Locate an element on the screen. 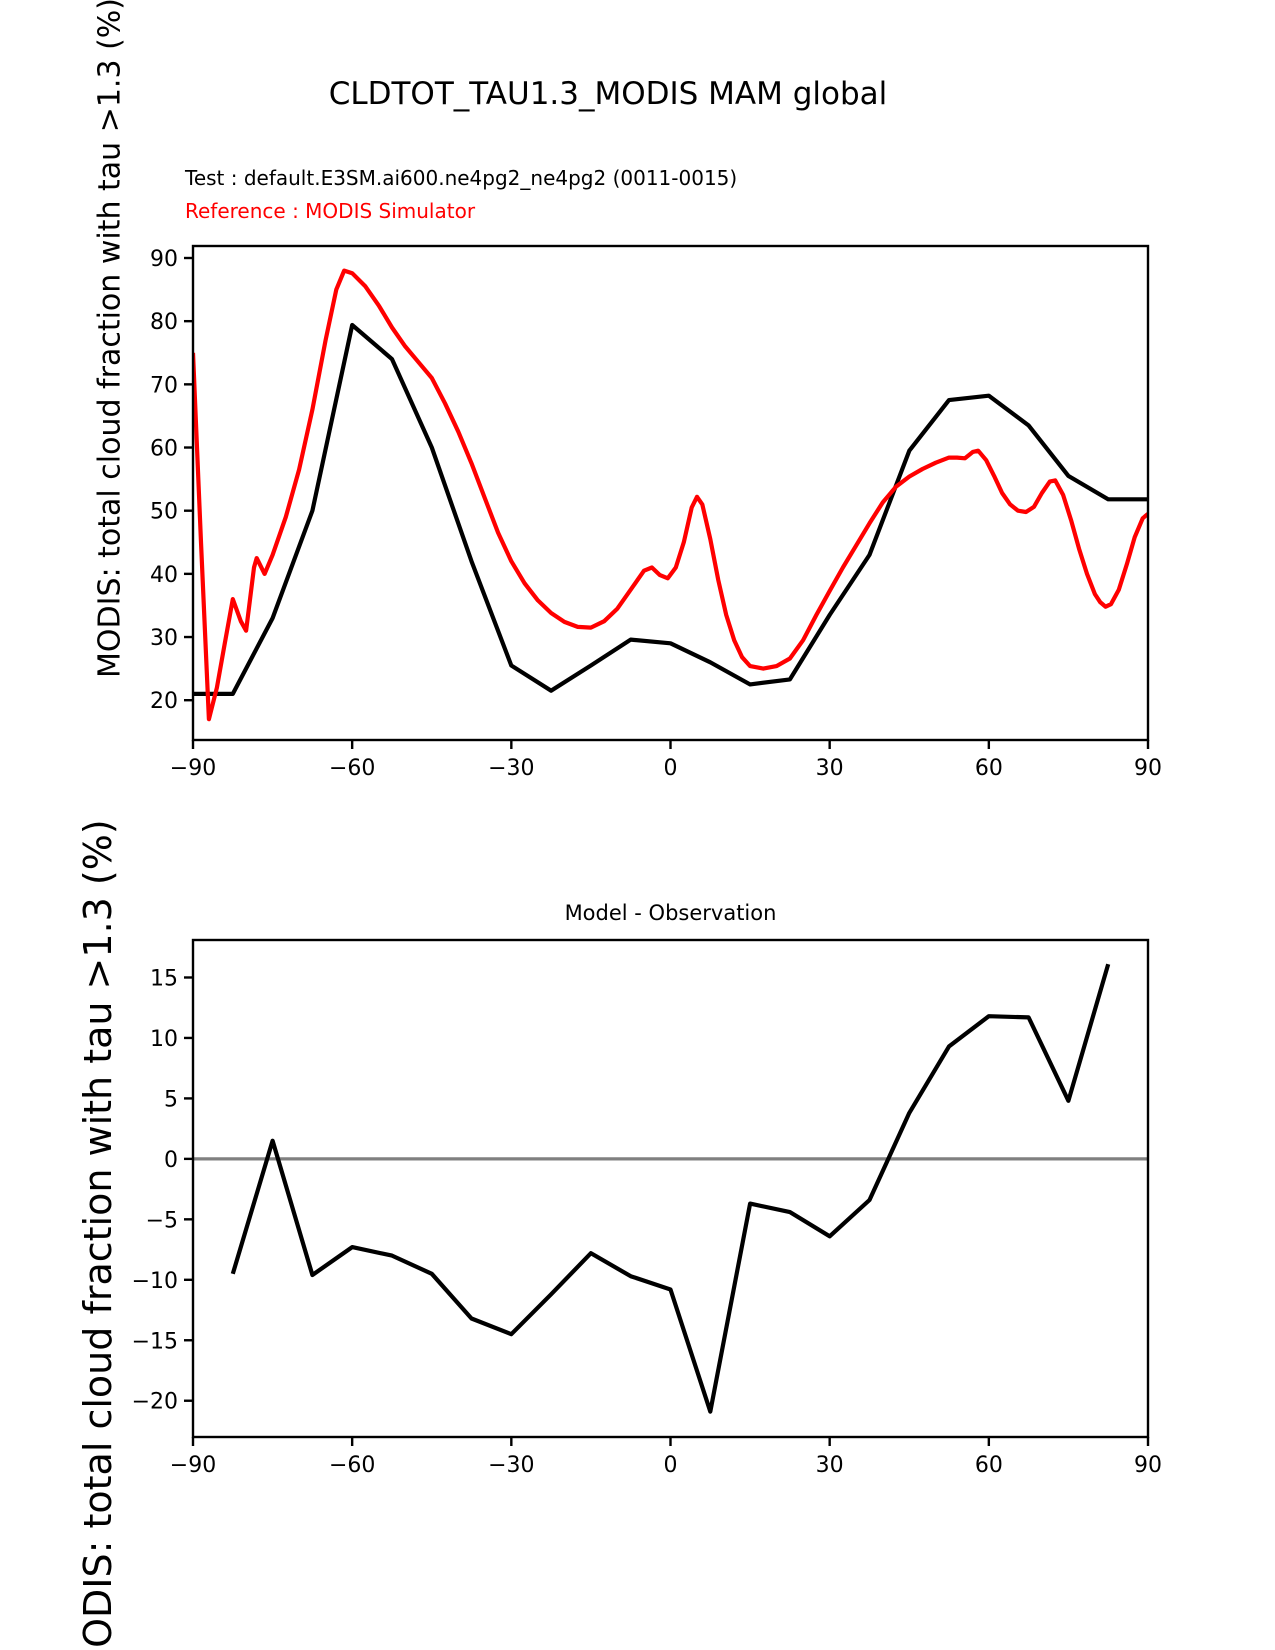  y-tick-label: 30 is located at coordinates (164, 638).